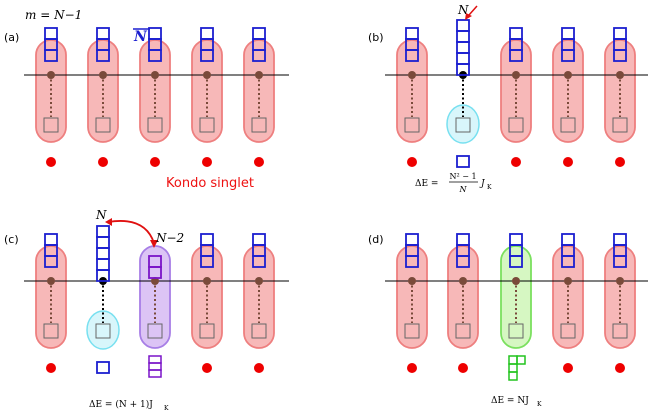 This screenshot has height=414, width=648. Describe the element at coordinates (131, 232) in the screenshot. I see `red-arrow` at that location.